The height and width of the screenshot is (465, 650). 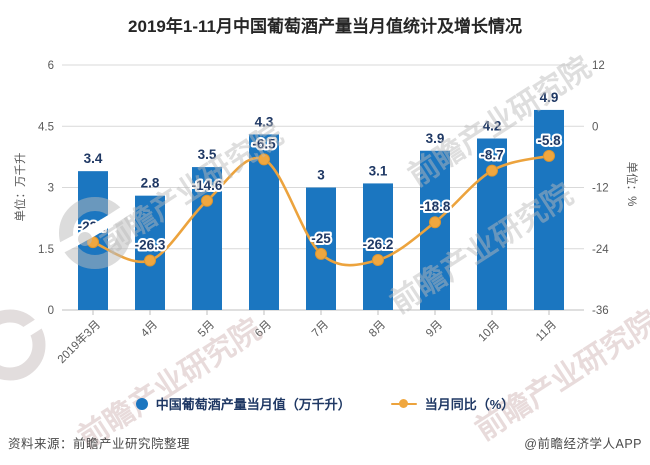 I want to click on svg-text: 4.2, so click(x=492, y=126).